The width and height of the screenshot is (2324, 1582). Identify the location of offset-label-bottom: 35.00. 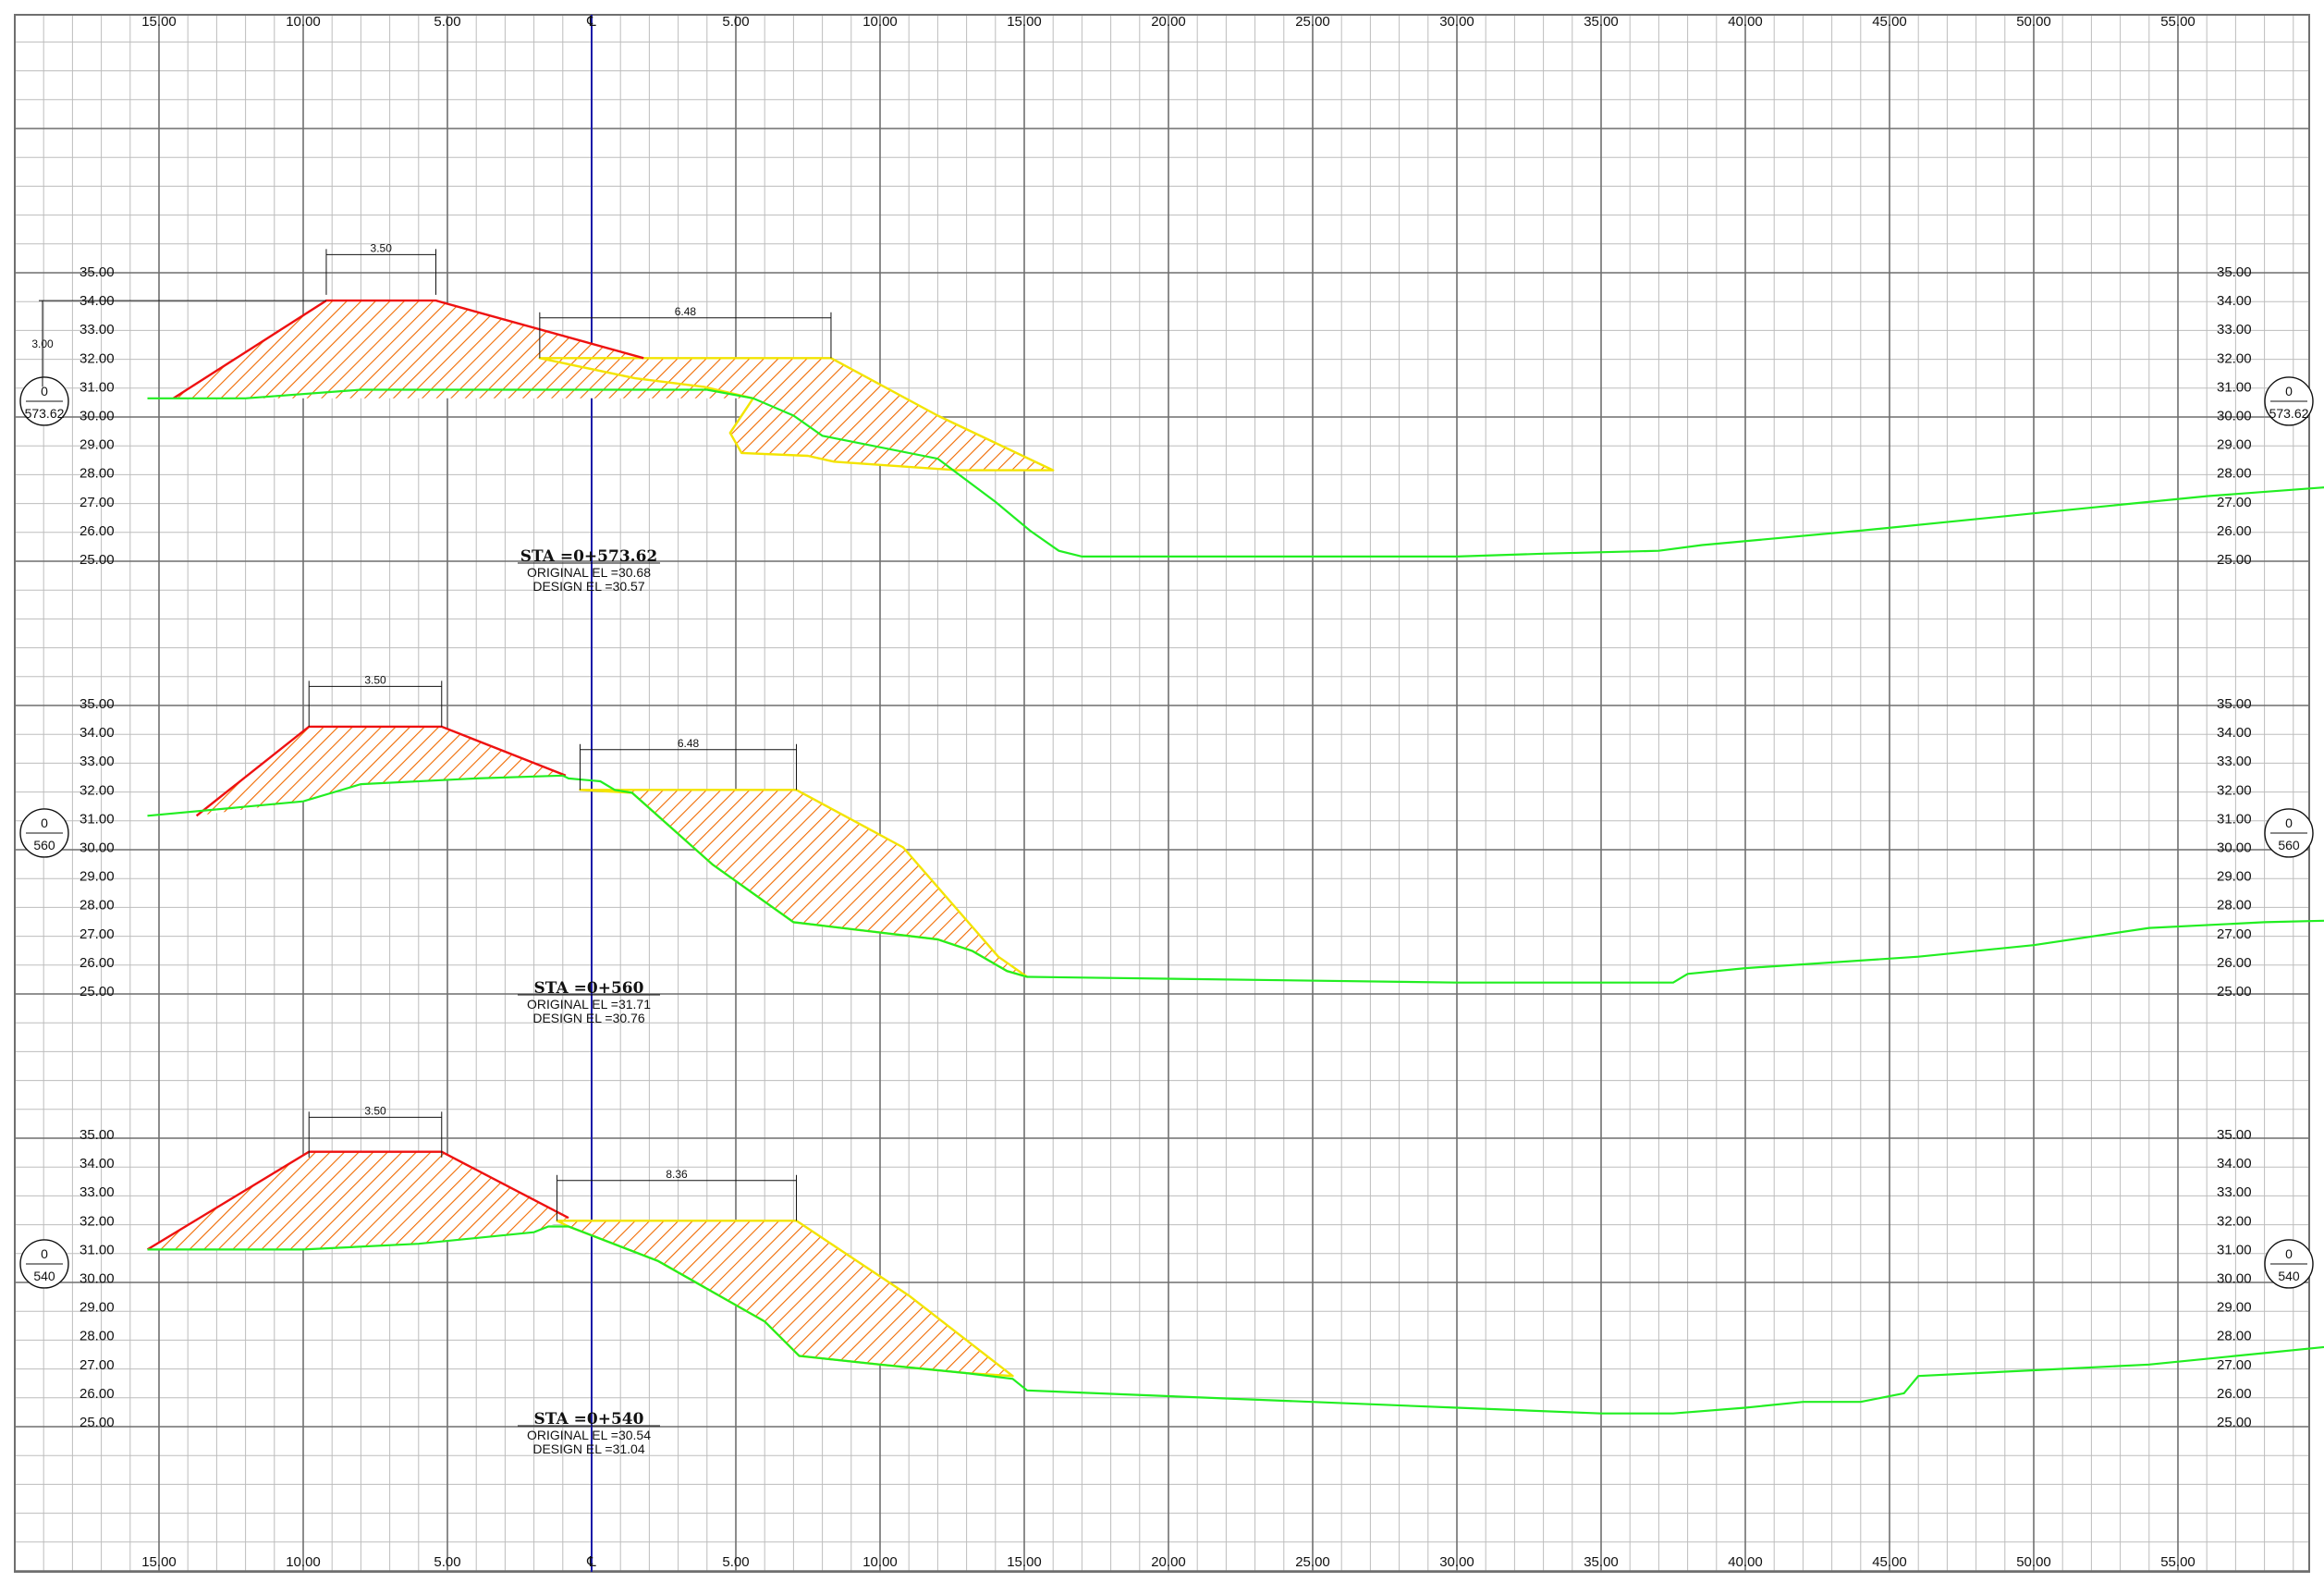
(1601, 1562).